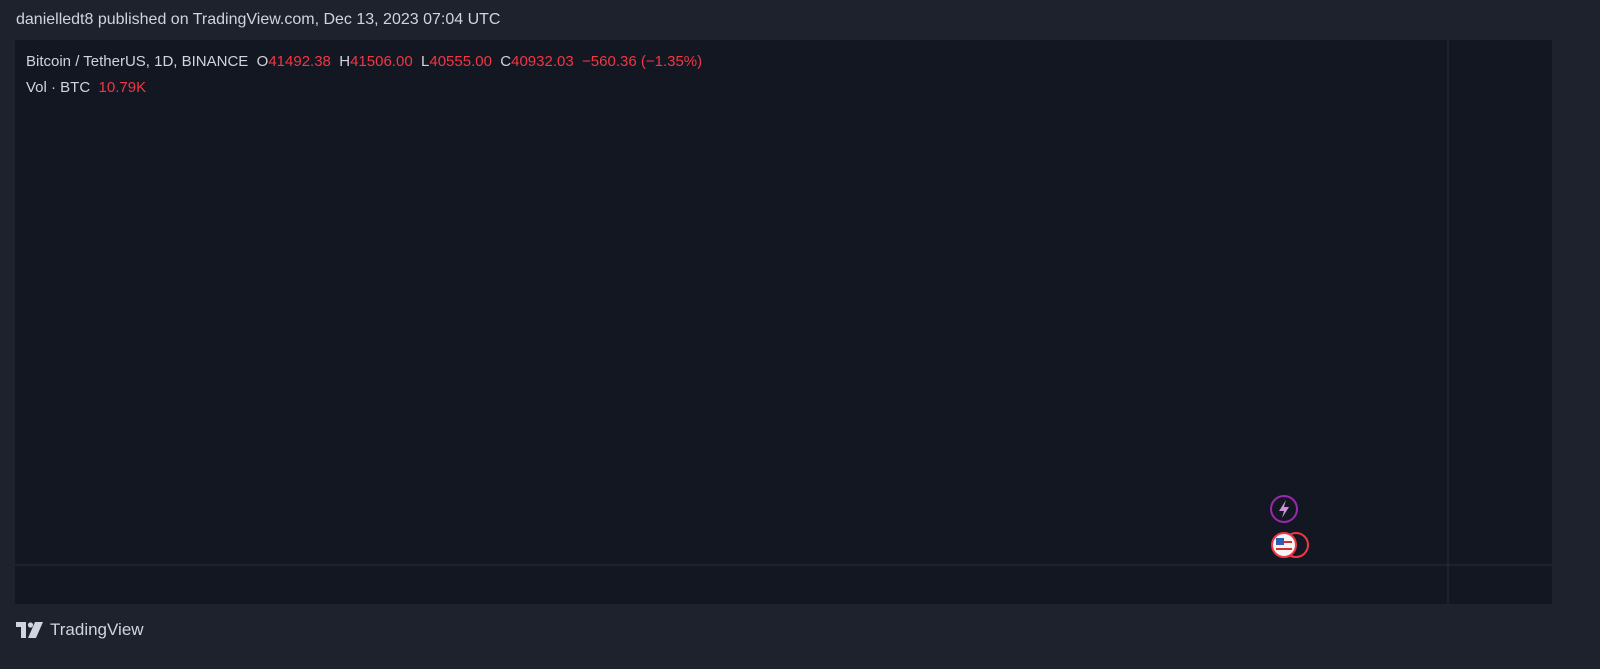 The width and height of the screenshot is (1600, 669). I want to click on legend-key: C, so click(506, 61).